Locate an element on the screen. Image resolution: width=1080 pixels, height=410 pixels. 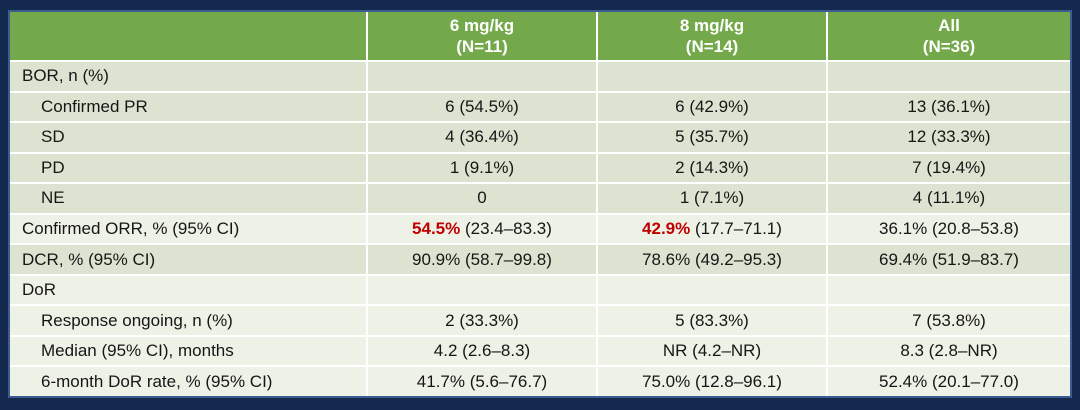
table-row-sd: SD 4 (36.4%) 5 (35.7%) 12 (33.3%) is located at coordinates (540, 138).